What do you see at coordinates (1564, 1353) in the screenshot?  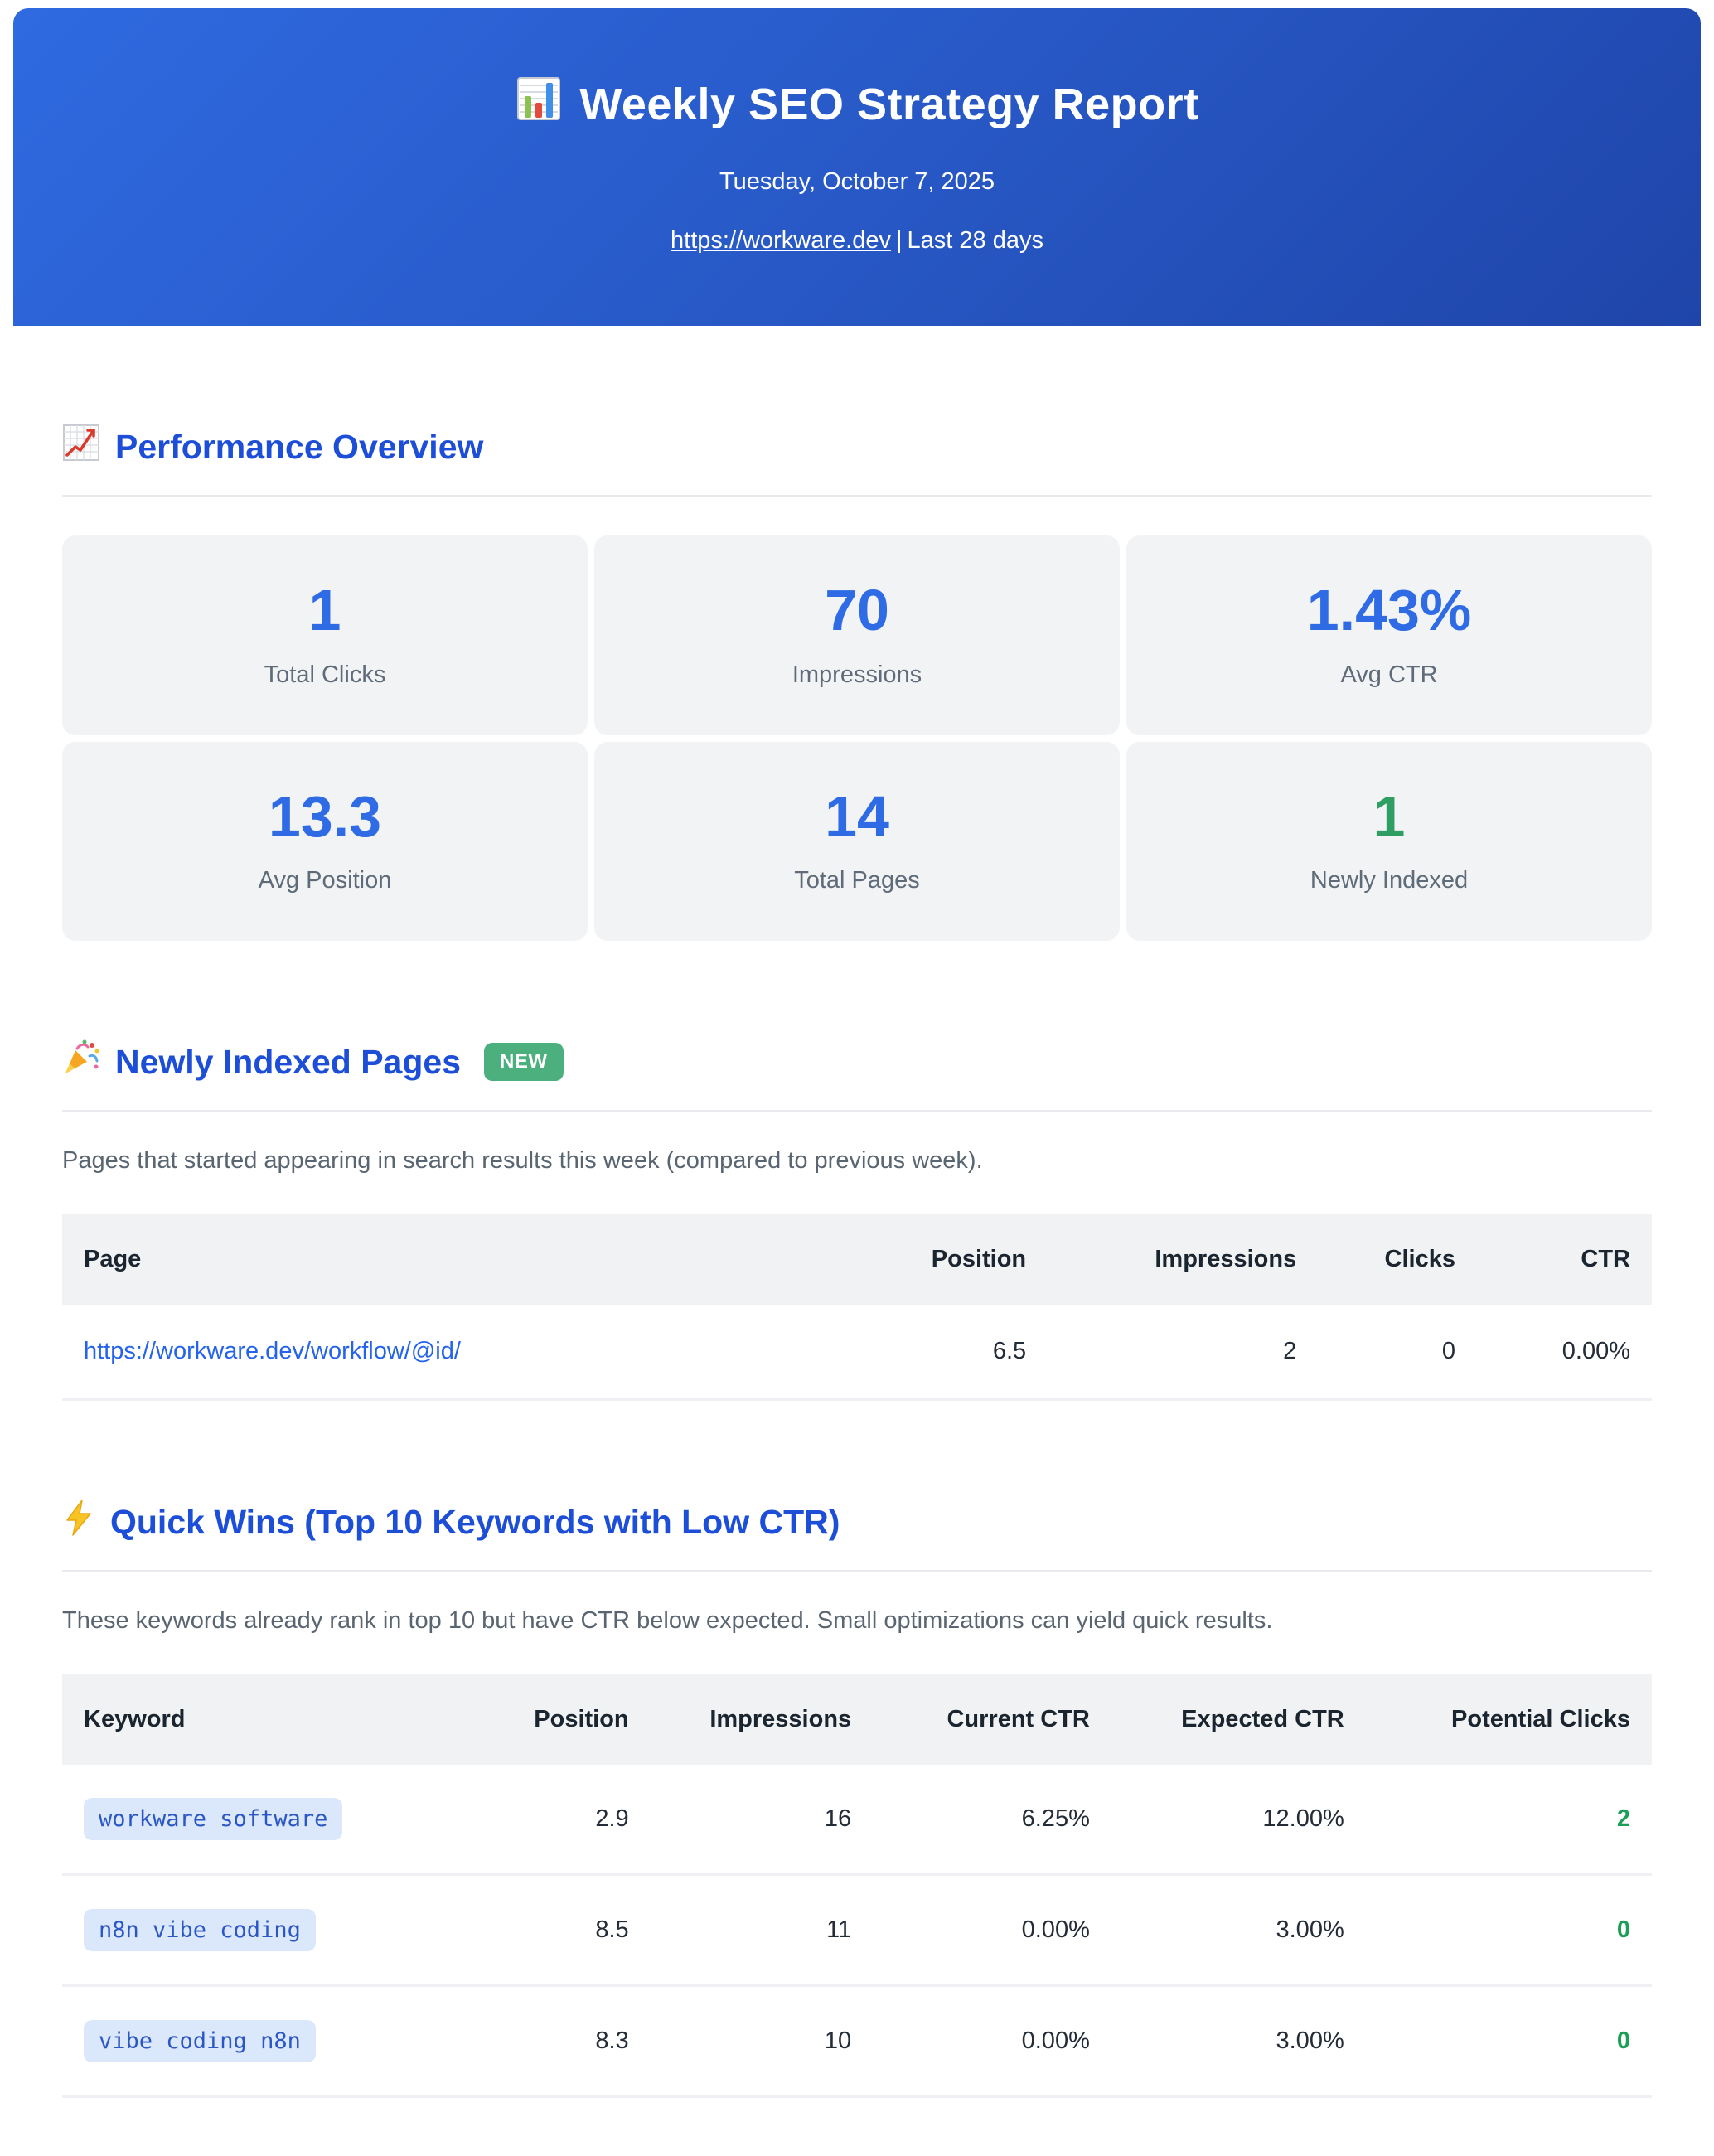 I see `ctr-cell: 0.00%` at bounding box center [1564, 1353].